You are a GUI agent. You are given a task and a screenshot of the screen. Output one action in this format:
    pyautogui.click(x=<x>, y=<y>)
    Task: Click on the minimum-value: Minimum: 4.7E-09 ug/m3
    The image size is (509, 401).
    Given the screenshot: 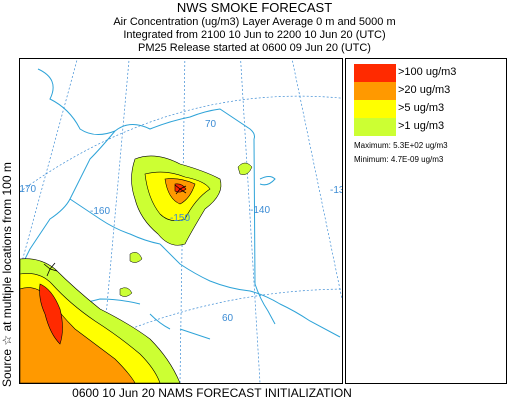 What is the action you would take?
    pyautogui.click(x=399, y=159)
    